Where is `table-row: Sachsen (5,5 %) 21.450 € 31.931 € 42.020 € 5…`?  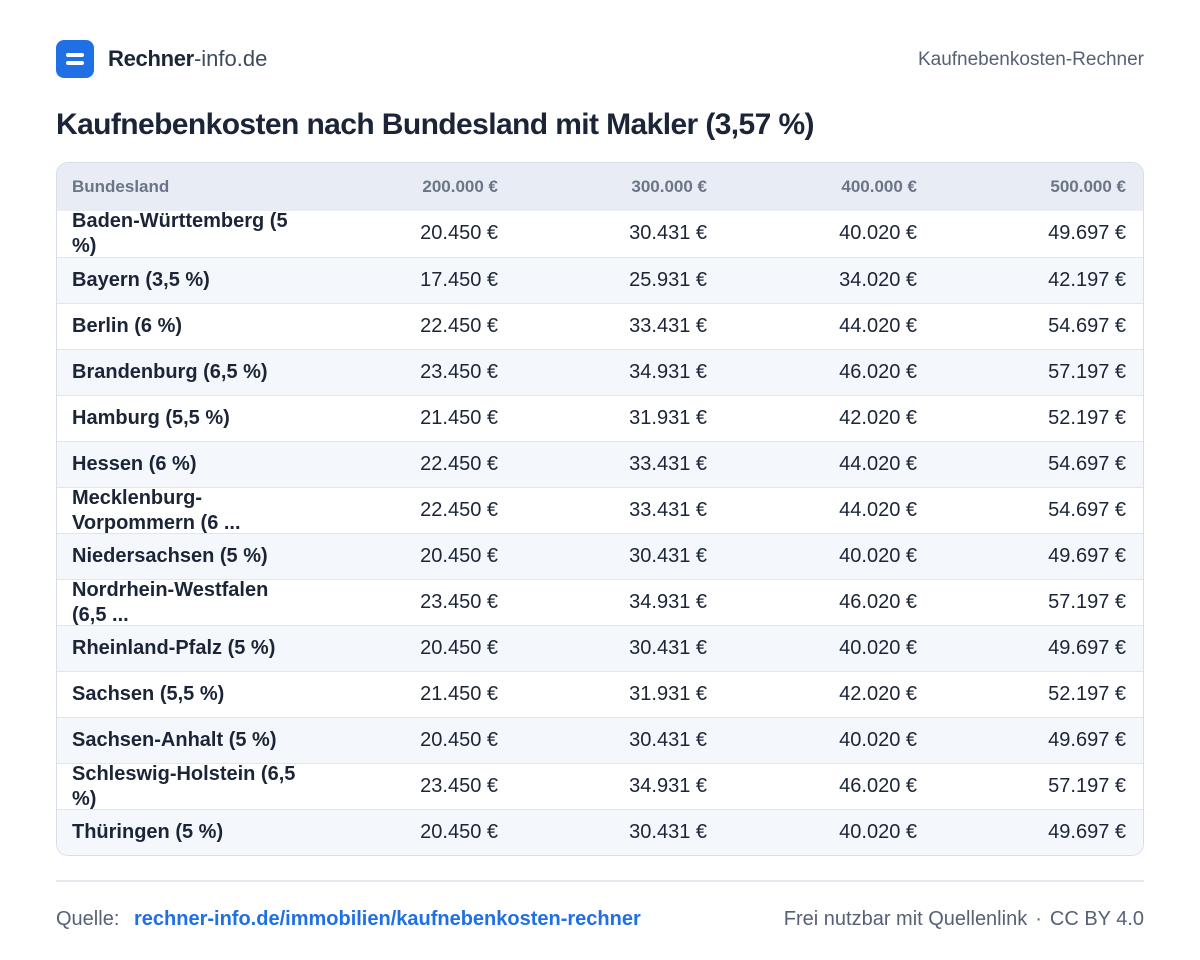
table-row: Sachsen (5,5 %) 21.450 € 31.931 € 42.020 € 5… is located at coordinates (600, 694).